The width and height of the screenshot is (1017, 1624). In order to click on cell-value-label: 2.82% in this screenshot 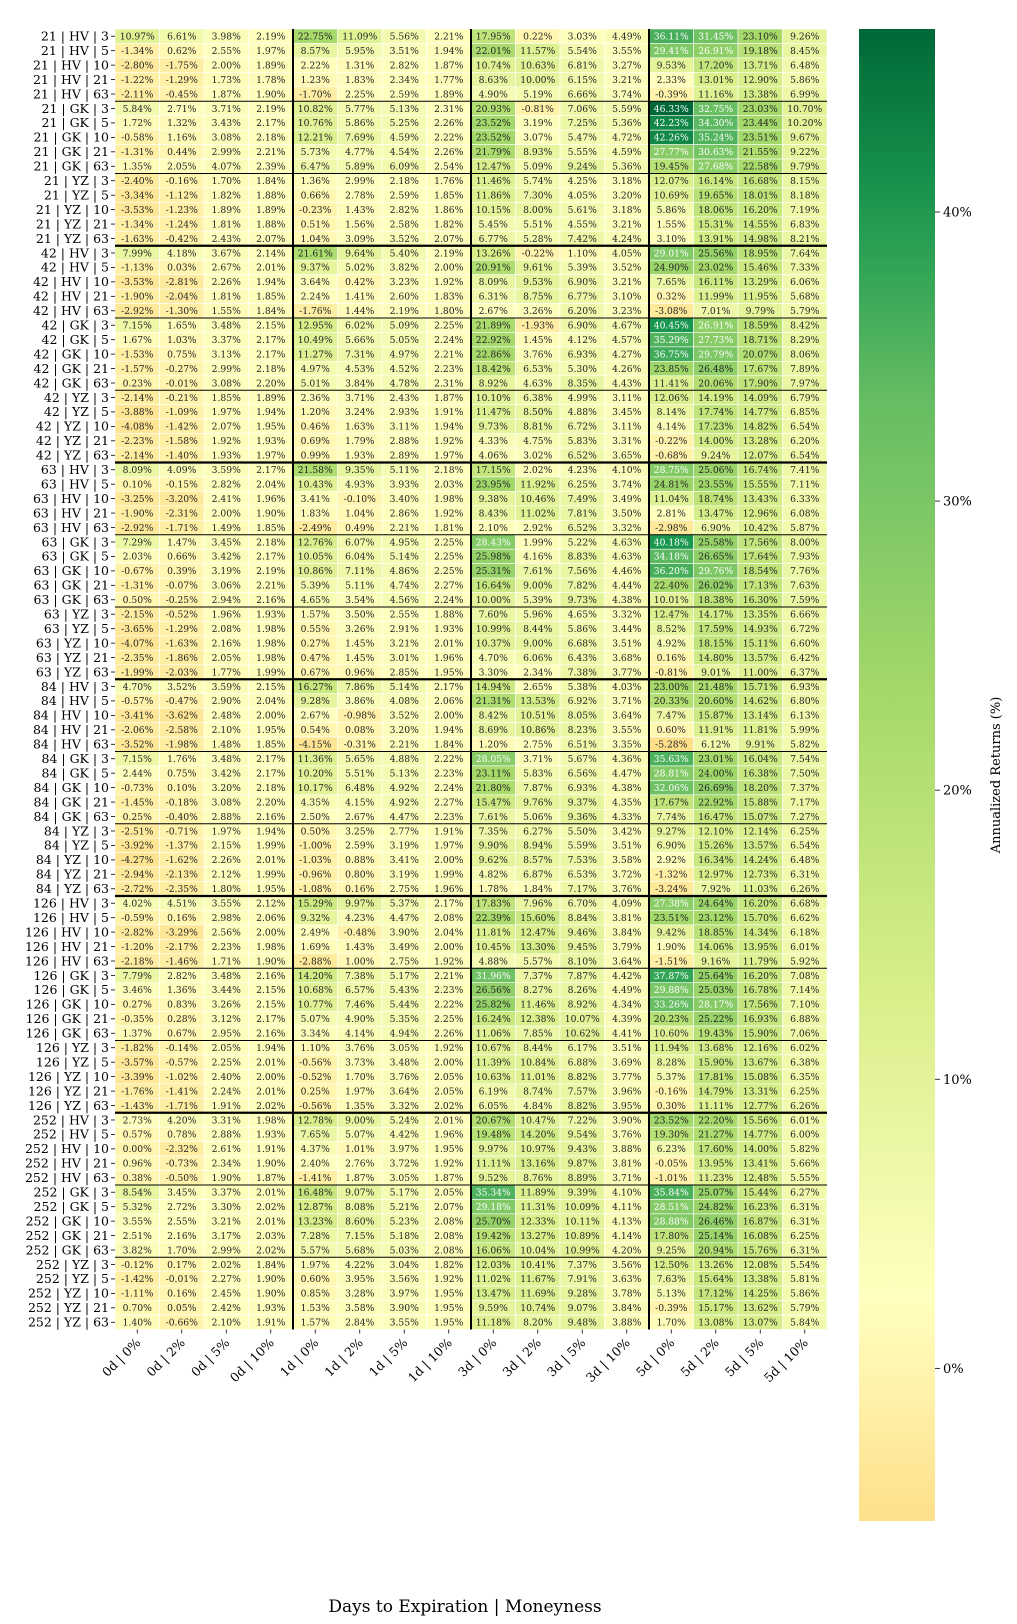, I will do `click(181, 976)`.